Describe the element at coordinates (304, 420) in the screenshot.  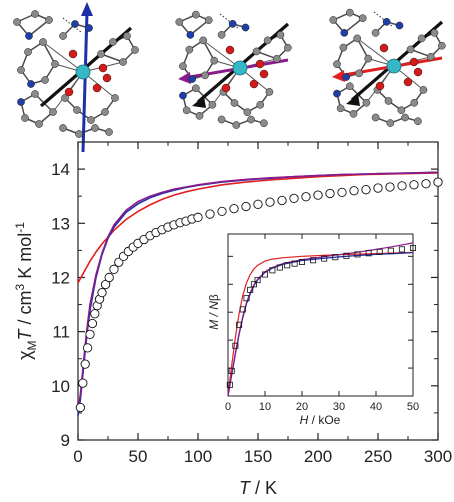
I see `inset-x-title-symbol: H` at that location.